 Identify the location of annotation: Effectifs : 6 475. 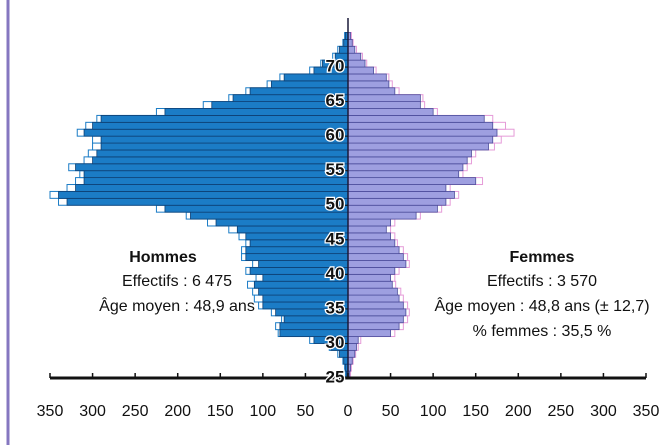
(177, 281).